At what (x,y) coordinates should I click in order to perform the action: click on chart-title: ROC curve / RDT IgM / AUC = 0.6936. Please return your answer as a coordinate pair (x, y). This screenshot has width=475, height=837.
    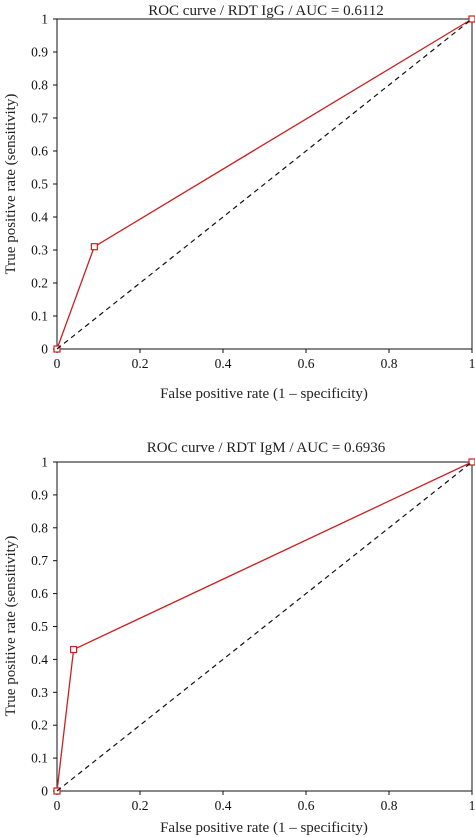
    Looking at the image, I should click on (266, 448).